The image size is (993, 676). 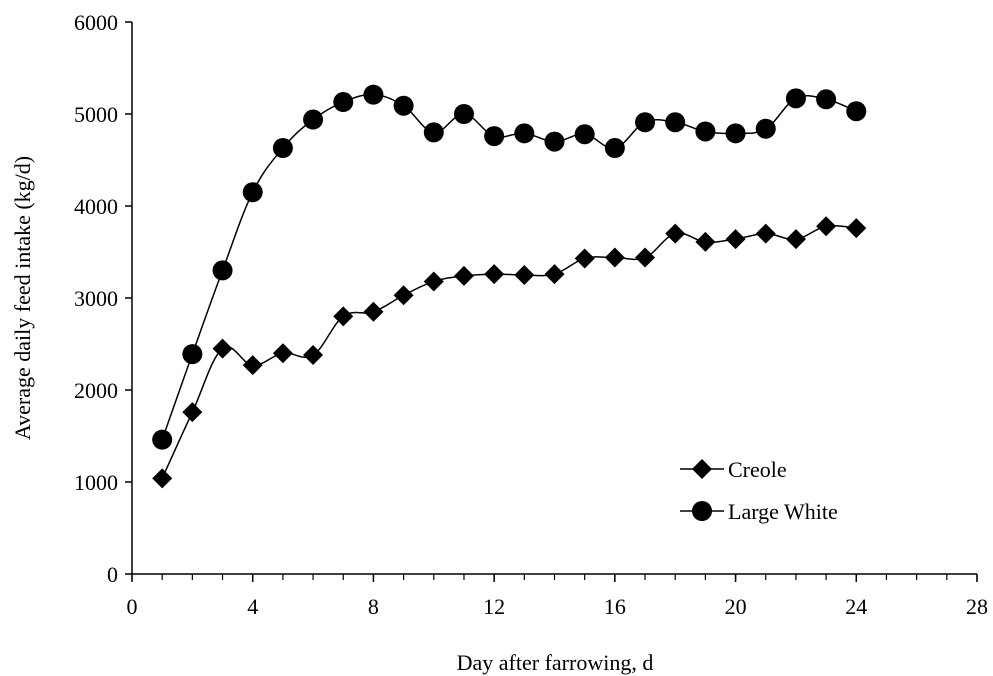 What do you see at coordinates (96, 22) in the screenshot?
I see `y-tick-label: 6000` at bounding box center [96, 22].